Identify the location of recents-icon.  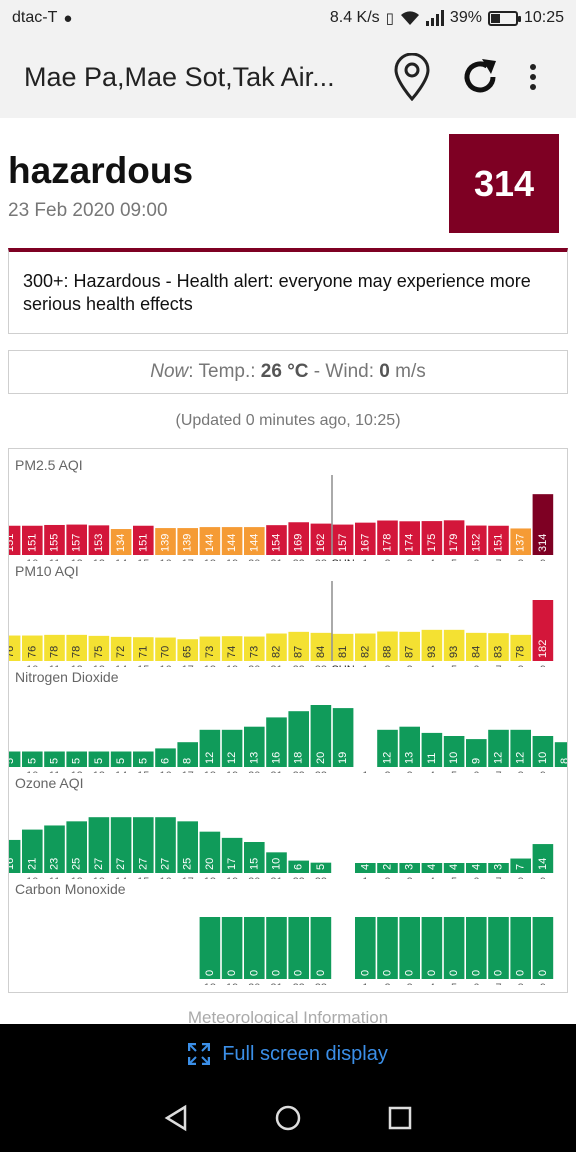
(400, 1118).